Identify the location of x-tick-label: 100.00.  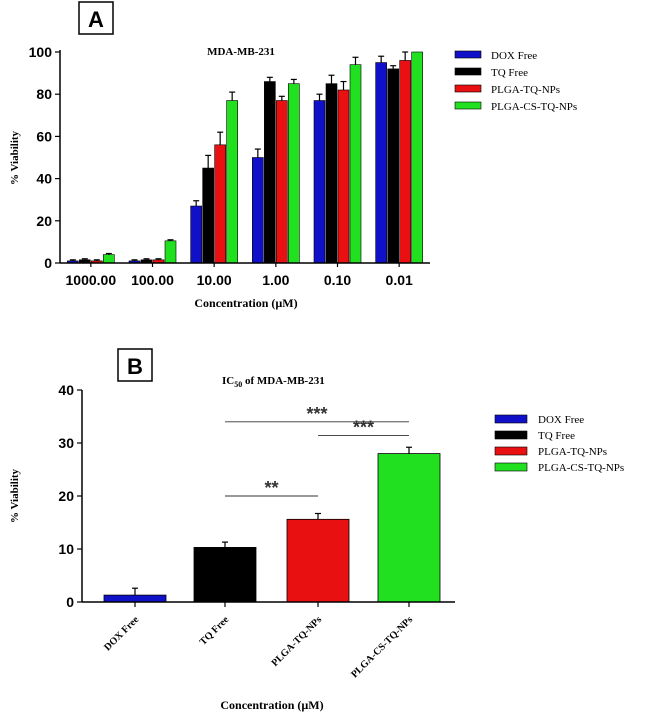
(152, 280).